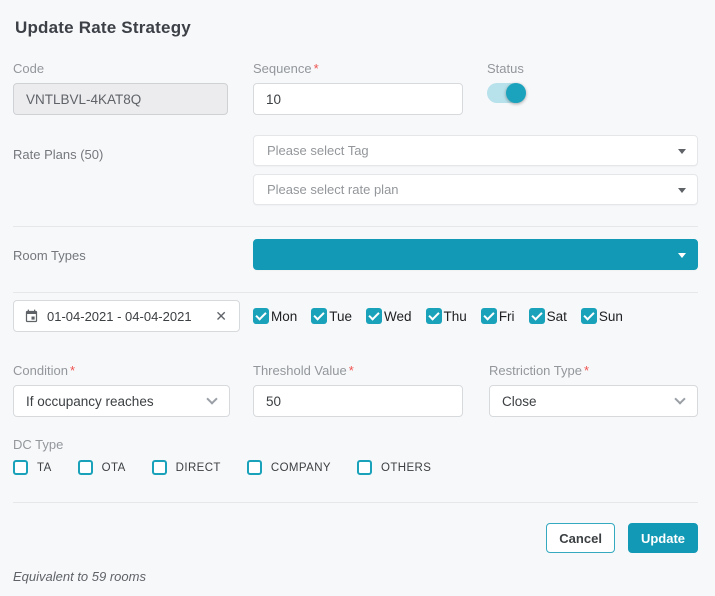  Describe the element at coordinates (593, 370) in the screenshot. I see `restriction-label: Restriction Type *` at that location.